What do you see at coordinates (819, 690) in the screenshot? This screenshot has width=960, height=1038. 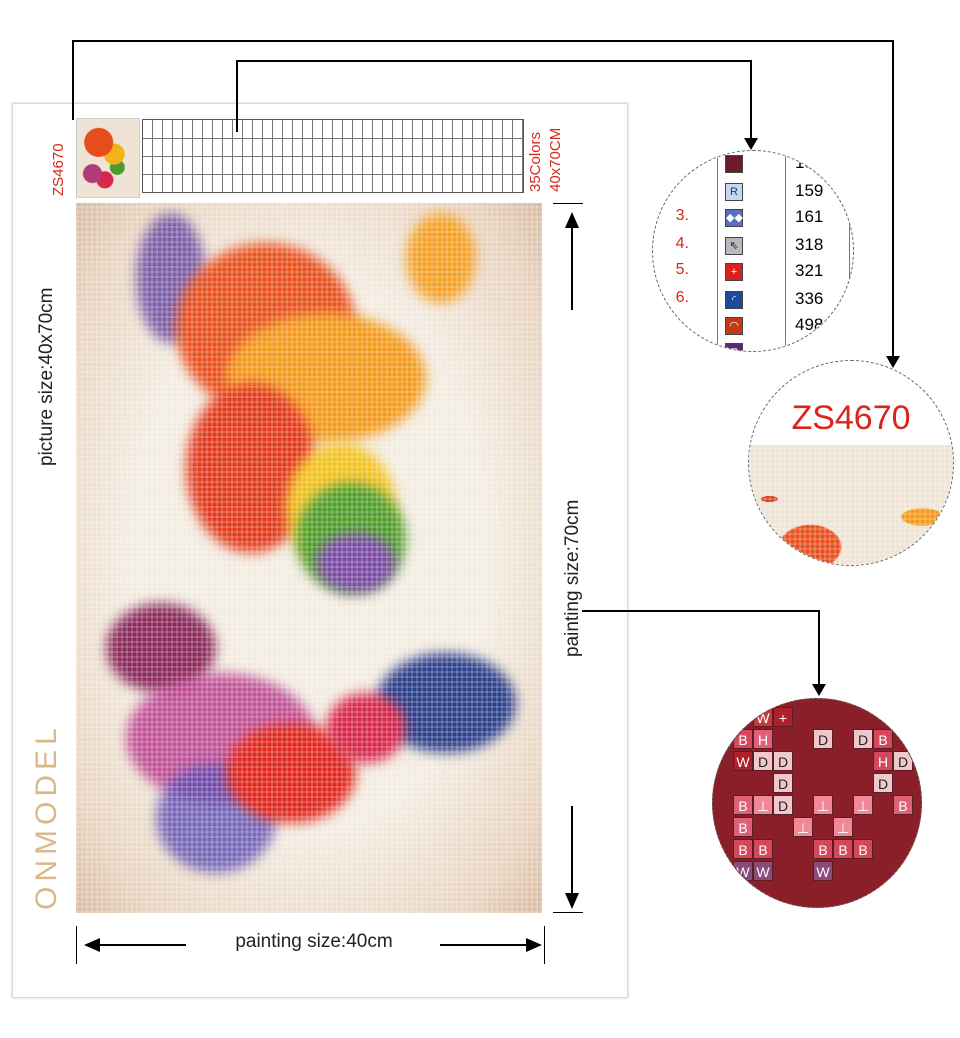 I see `connector-symbol-arrowhead-icon` at bounding box center [819, 690].